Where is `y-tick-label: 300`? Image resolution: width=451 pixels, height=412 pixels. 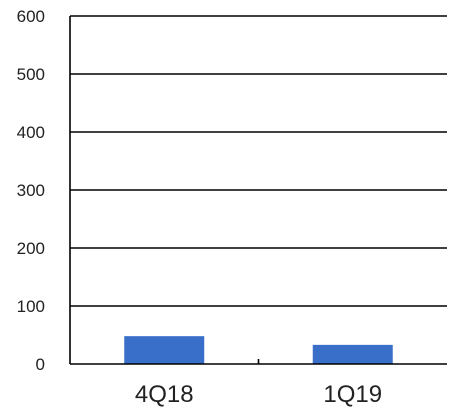 y-tick-label: 300 is located at coordinates (31, 190).